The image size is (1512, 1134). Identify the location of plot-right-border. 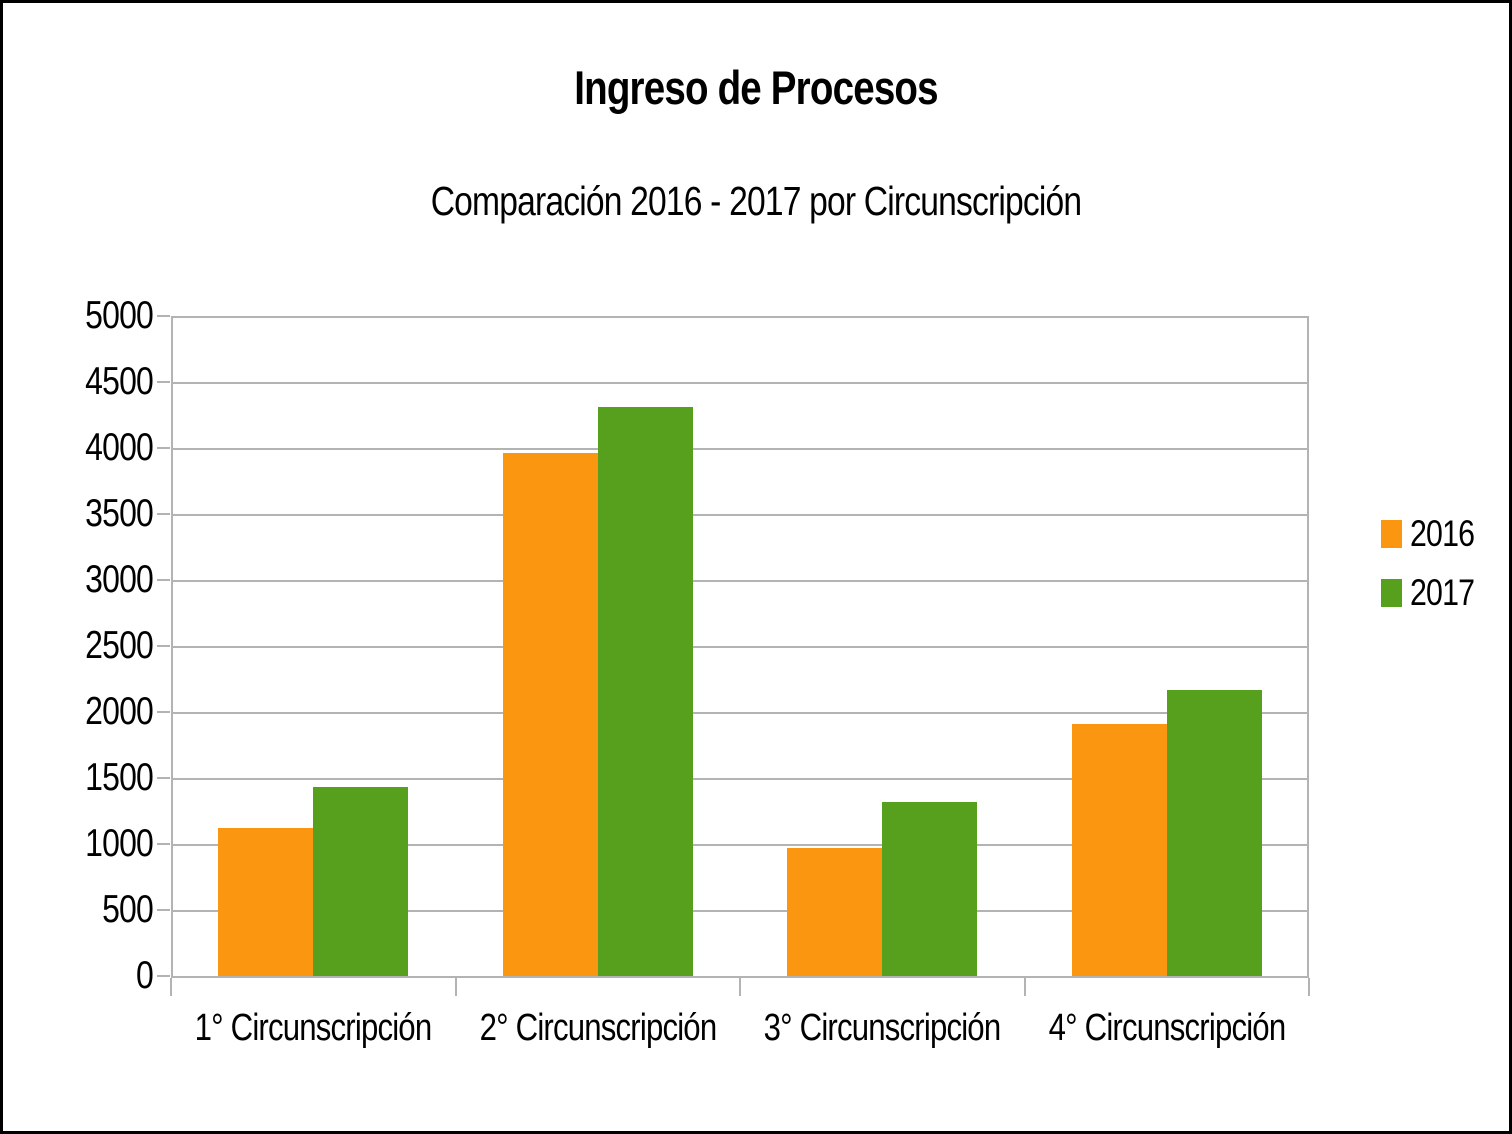
(1308, 647).